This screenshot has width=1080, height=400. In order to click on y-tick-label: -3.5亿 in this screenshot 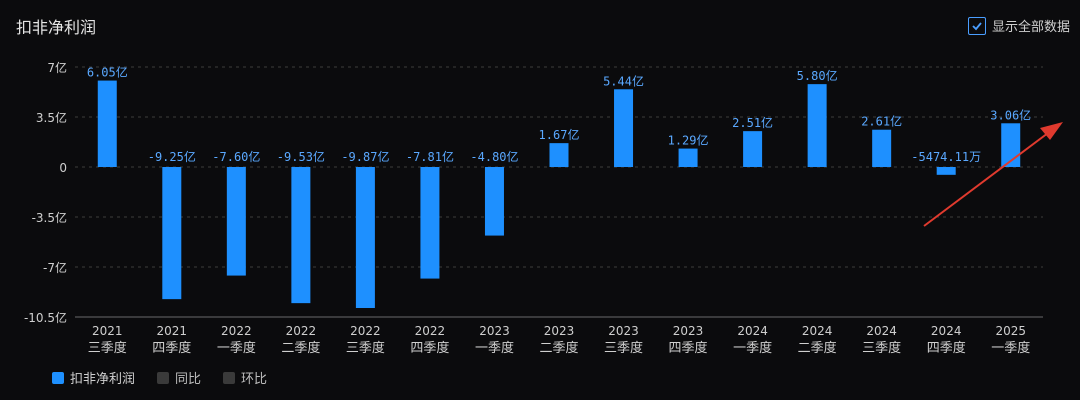, I will do `click(49, 217)`.